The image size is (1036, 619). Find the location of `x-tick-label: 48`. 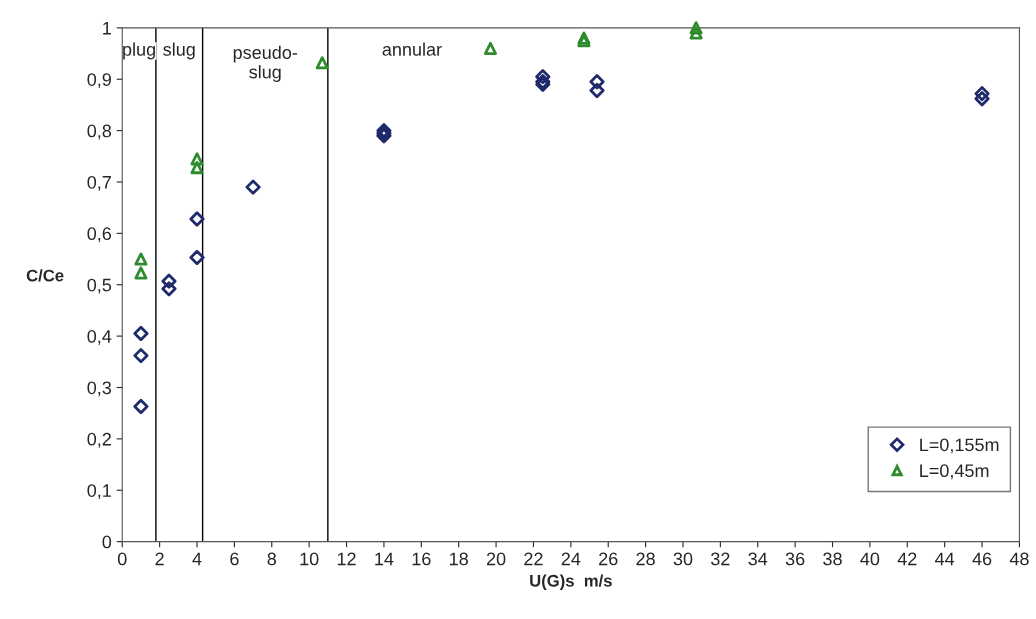

x-tick-label: 48 is located at coordinates (1019, 559).